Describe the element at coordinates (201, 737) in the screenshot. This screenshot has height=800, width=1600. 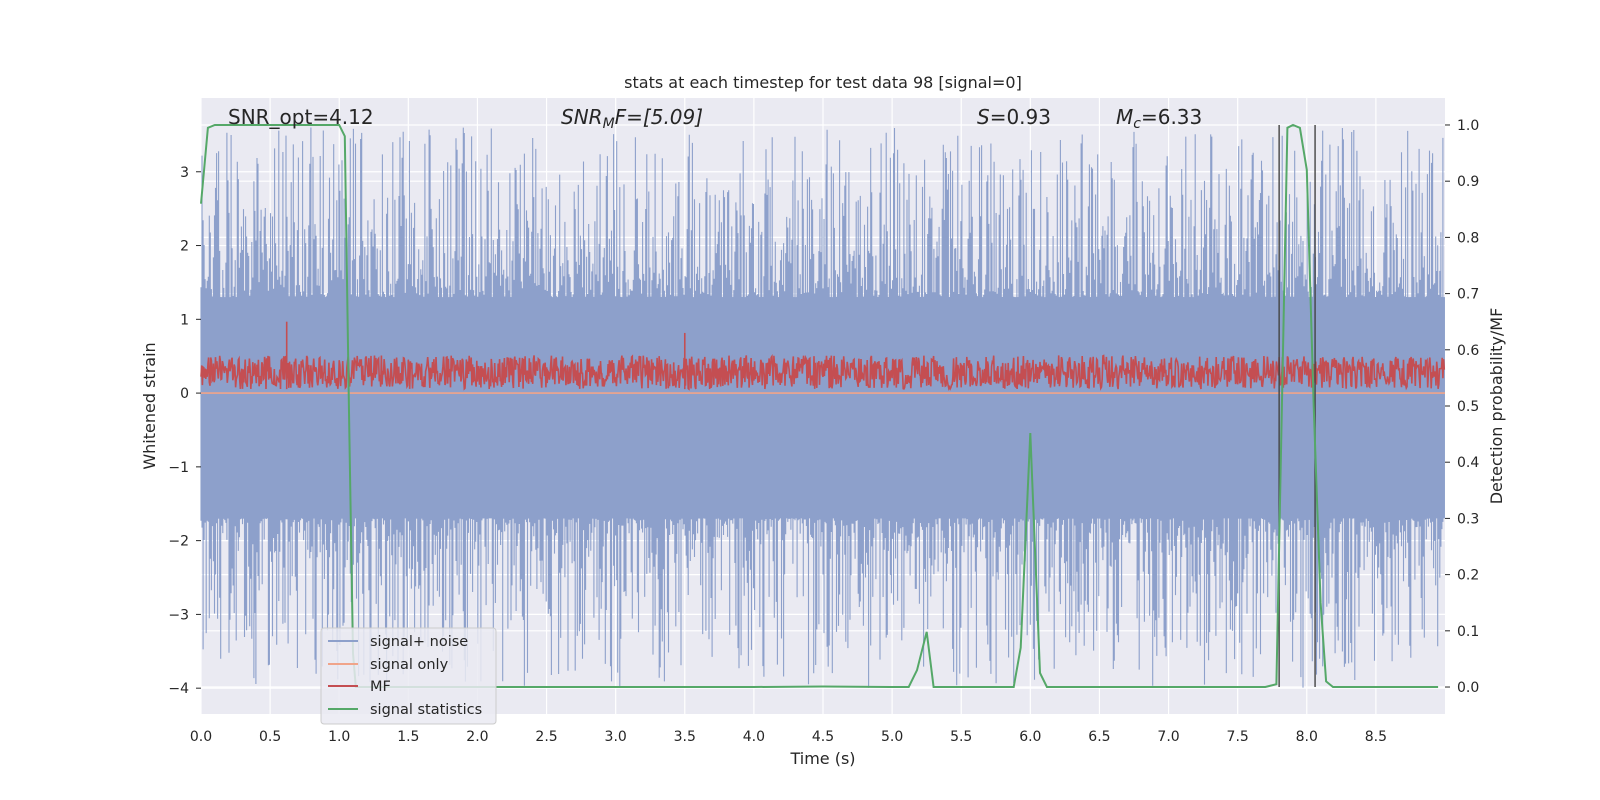
I see `x-tick-label: 0.0` at that location.